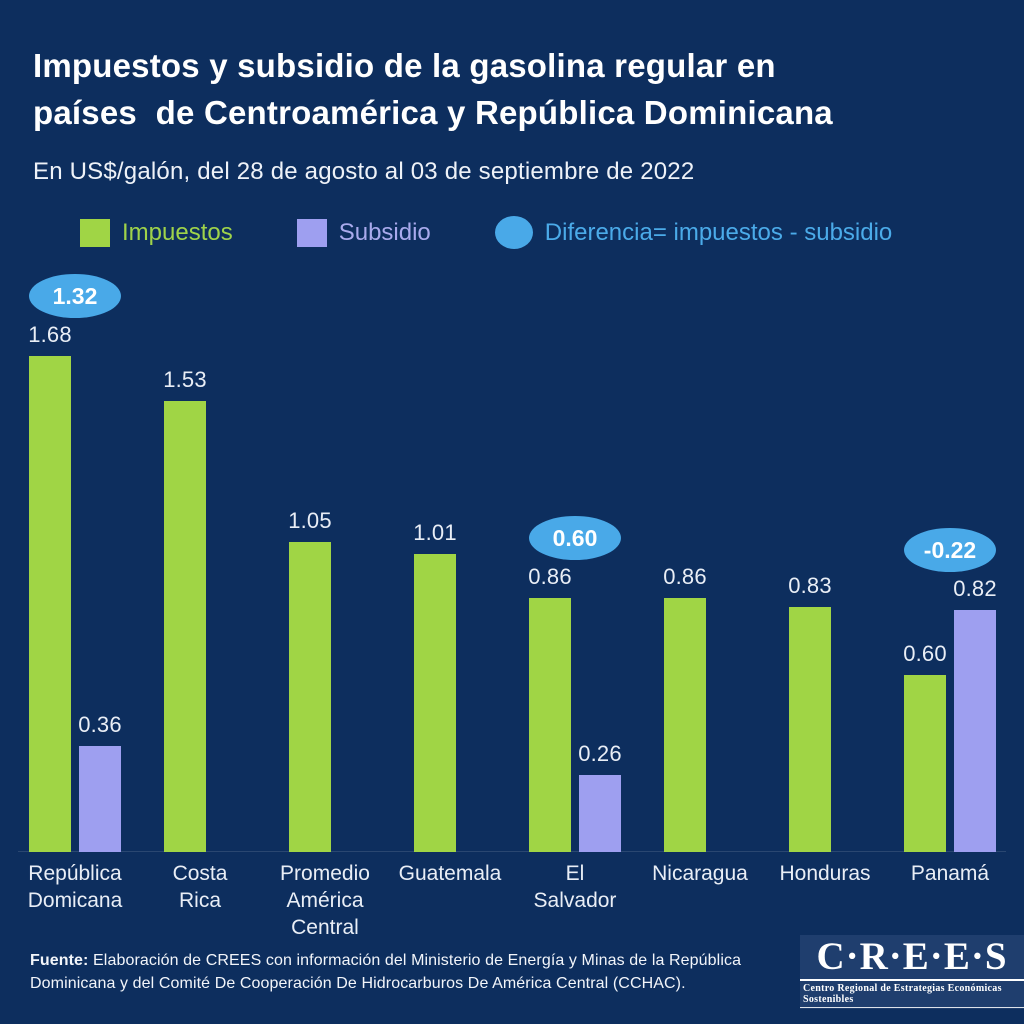 The width and height of the screenshot is (1024, 1024). Describe the element at coordinates (975, 588) in the screenshot. I see `bar-value-label: 0.82` at that location.